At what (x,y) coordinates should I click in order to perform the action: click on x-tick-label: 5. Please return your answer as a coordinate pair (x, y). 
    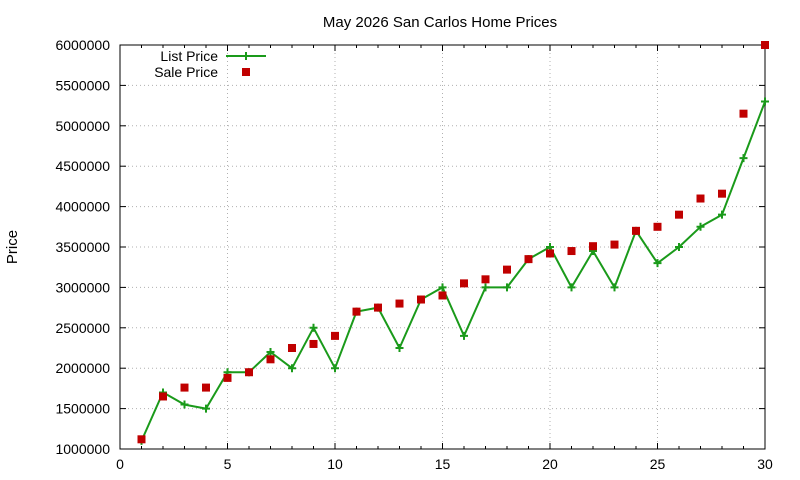
    Looking at the image, I should click on (228, 464).